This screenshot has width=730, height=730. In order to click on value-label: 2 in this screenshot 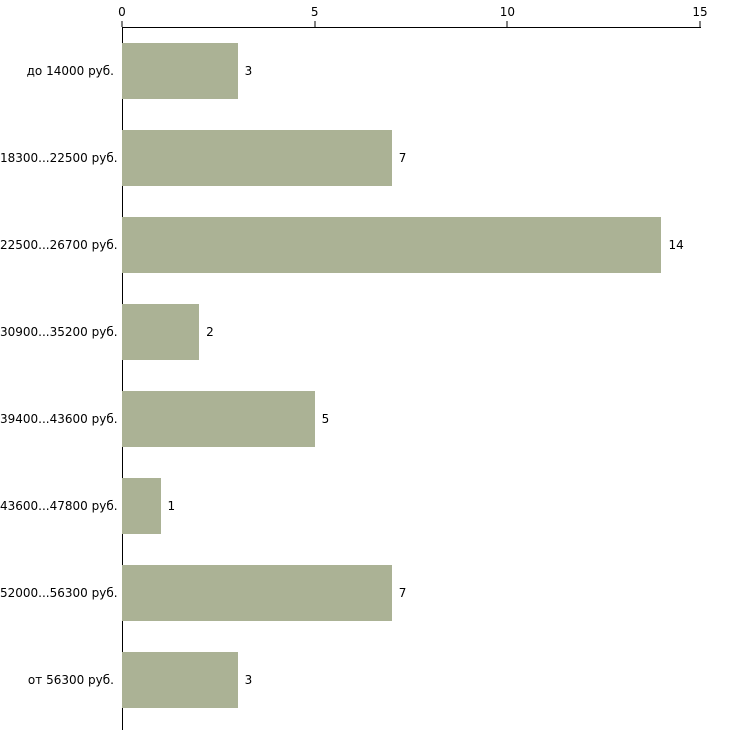, I will do `click(210, 331)`.